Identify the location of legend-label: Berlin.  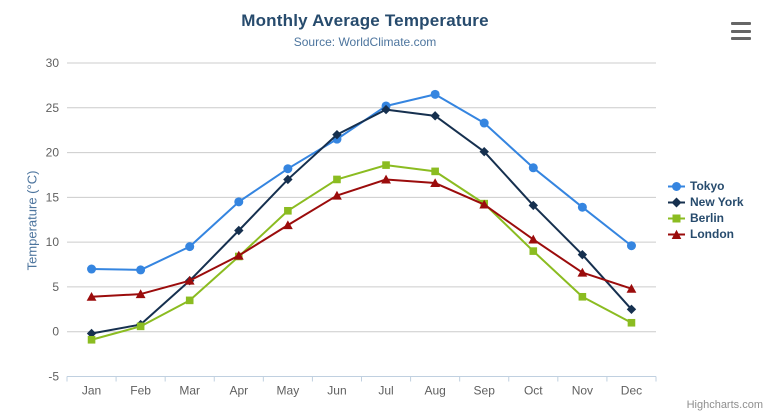
(707, 218).